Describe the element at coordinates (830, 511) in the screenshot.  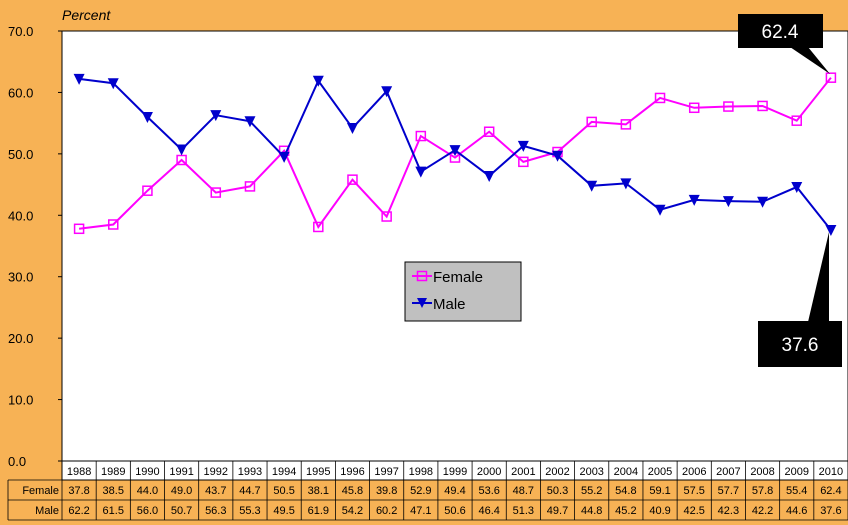
I see `data-label-male: 37.6` at that location.